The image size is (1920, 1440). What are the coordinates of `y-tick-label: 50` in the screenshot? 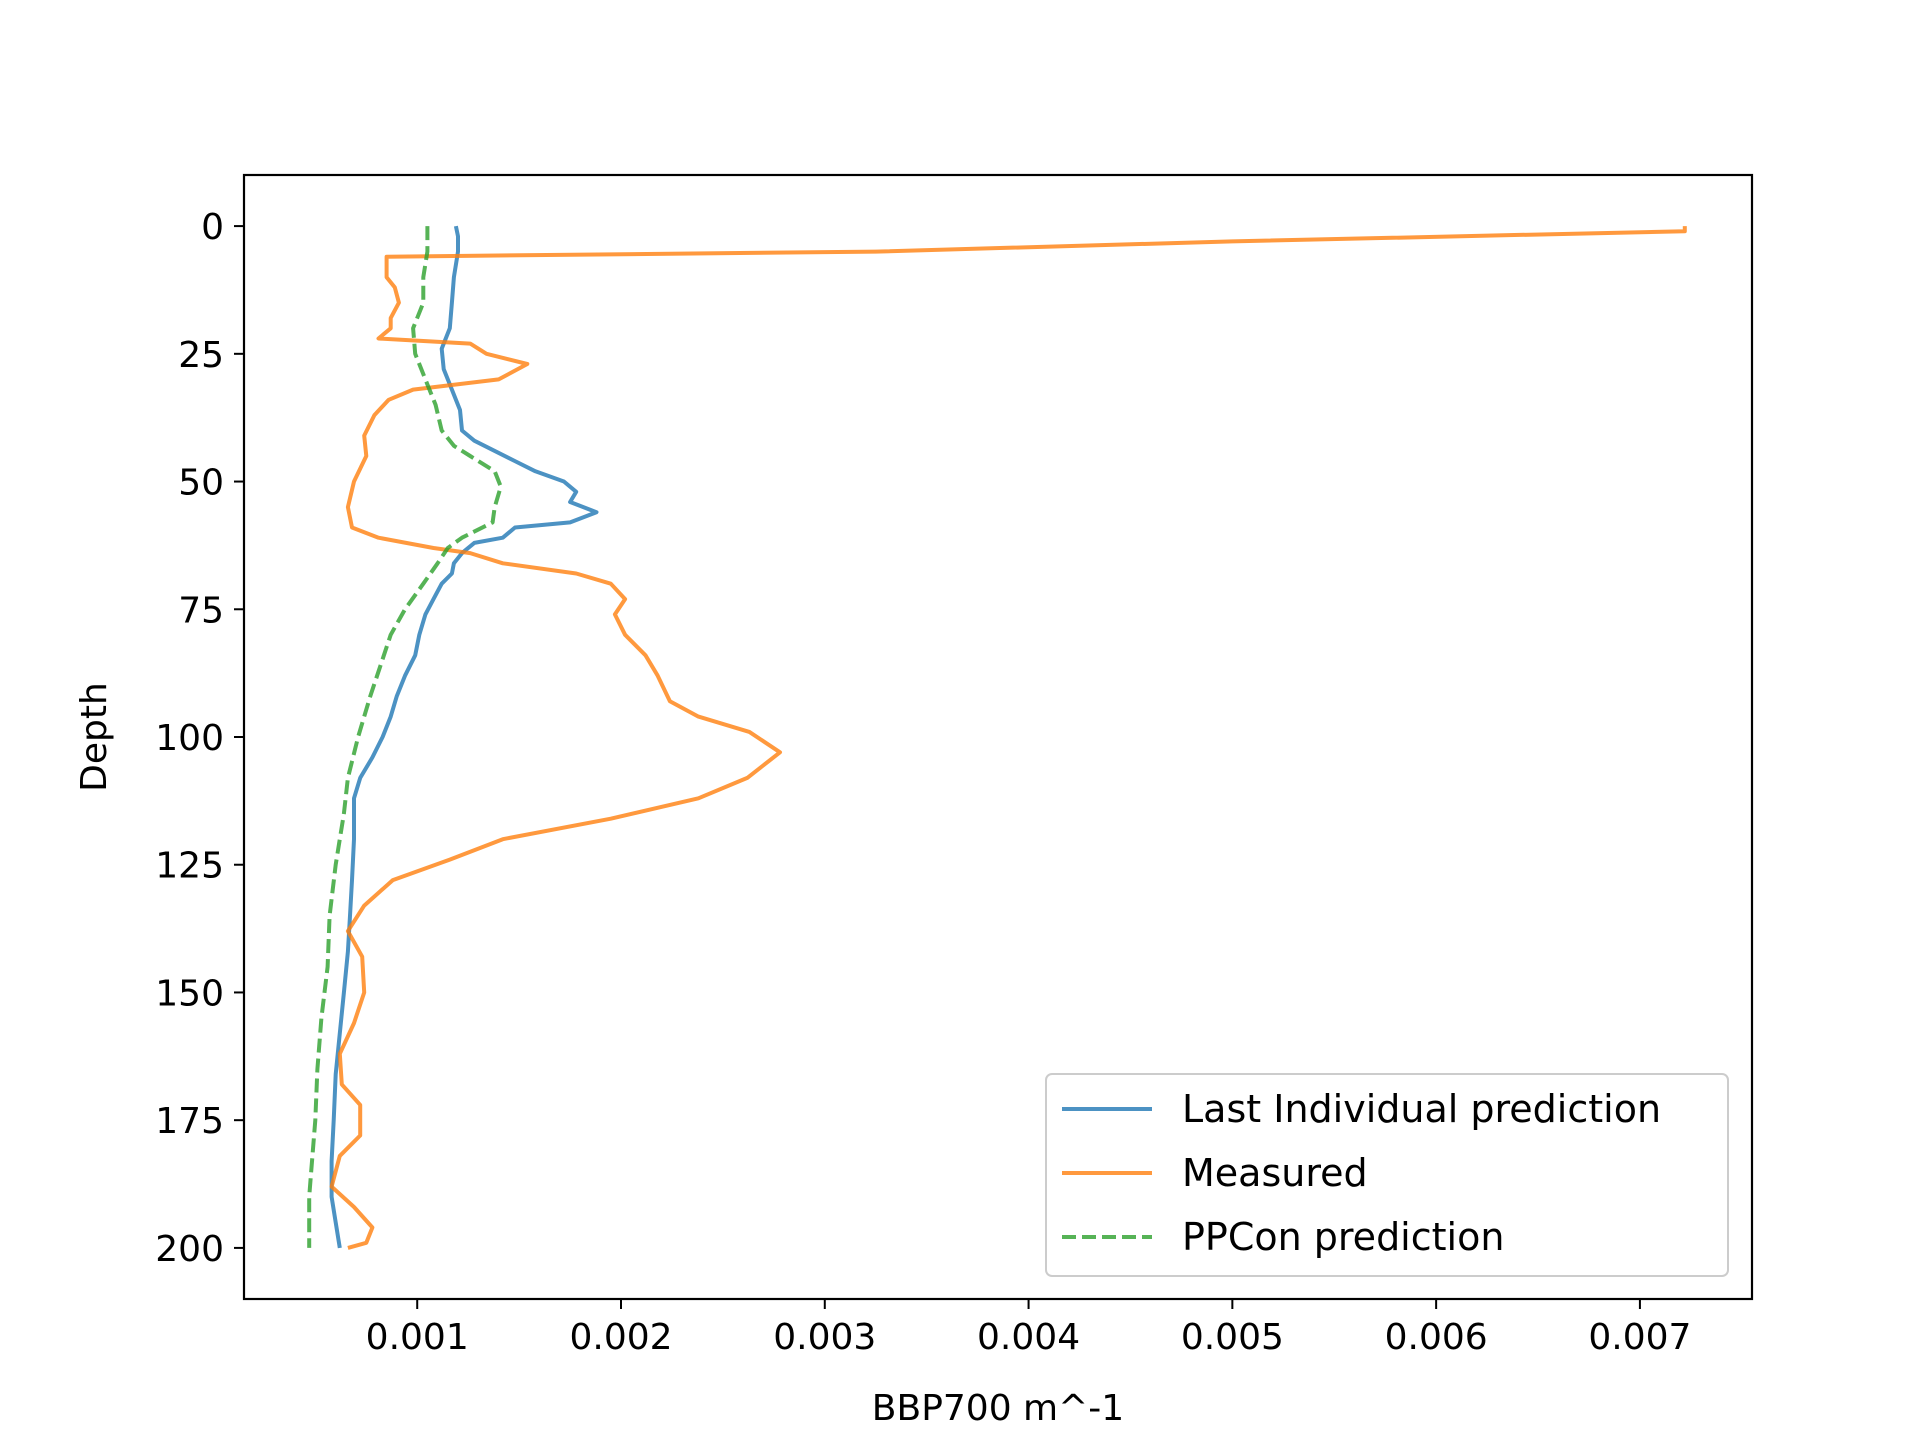 It's located at (201, 483).